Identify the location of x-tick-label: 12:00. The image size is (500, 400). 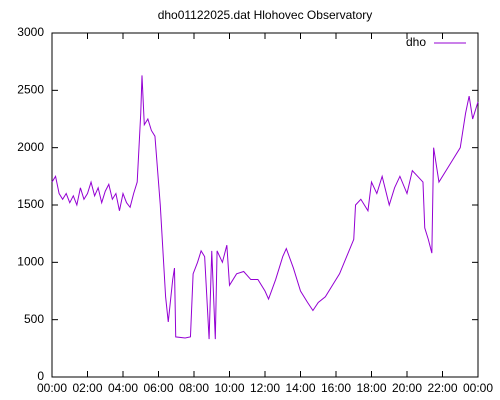
(265, 388).